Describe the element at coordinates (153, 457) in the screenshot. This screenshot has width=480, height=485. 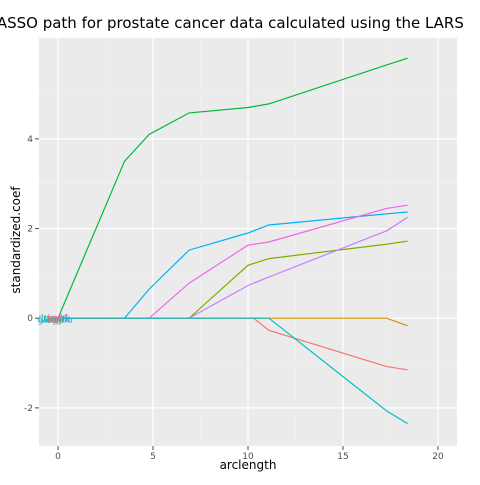
I see `x-tick-label: 5` at that location.